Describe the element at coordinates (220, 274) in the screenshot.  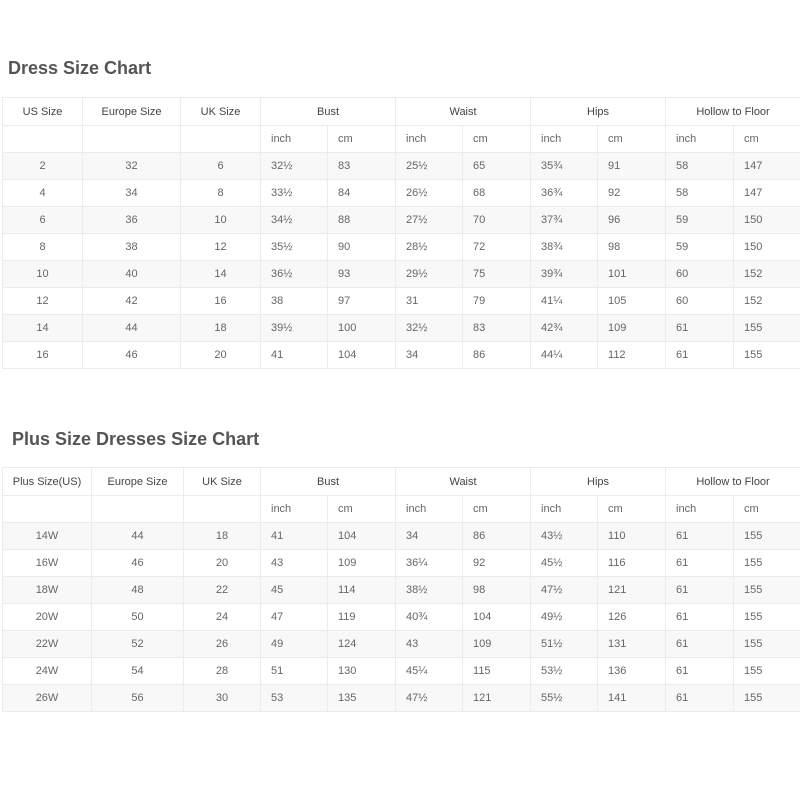
I see `table-cell: 14` at that location.